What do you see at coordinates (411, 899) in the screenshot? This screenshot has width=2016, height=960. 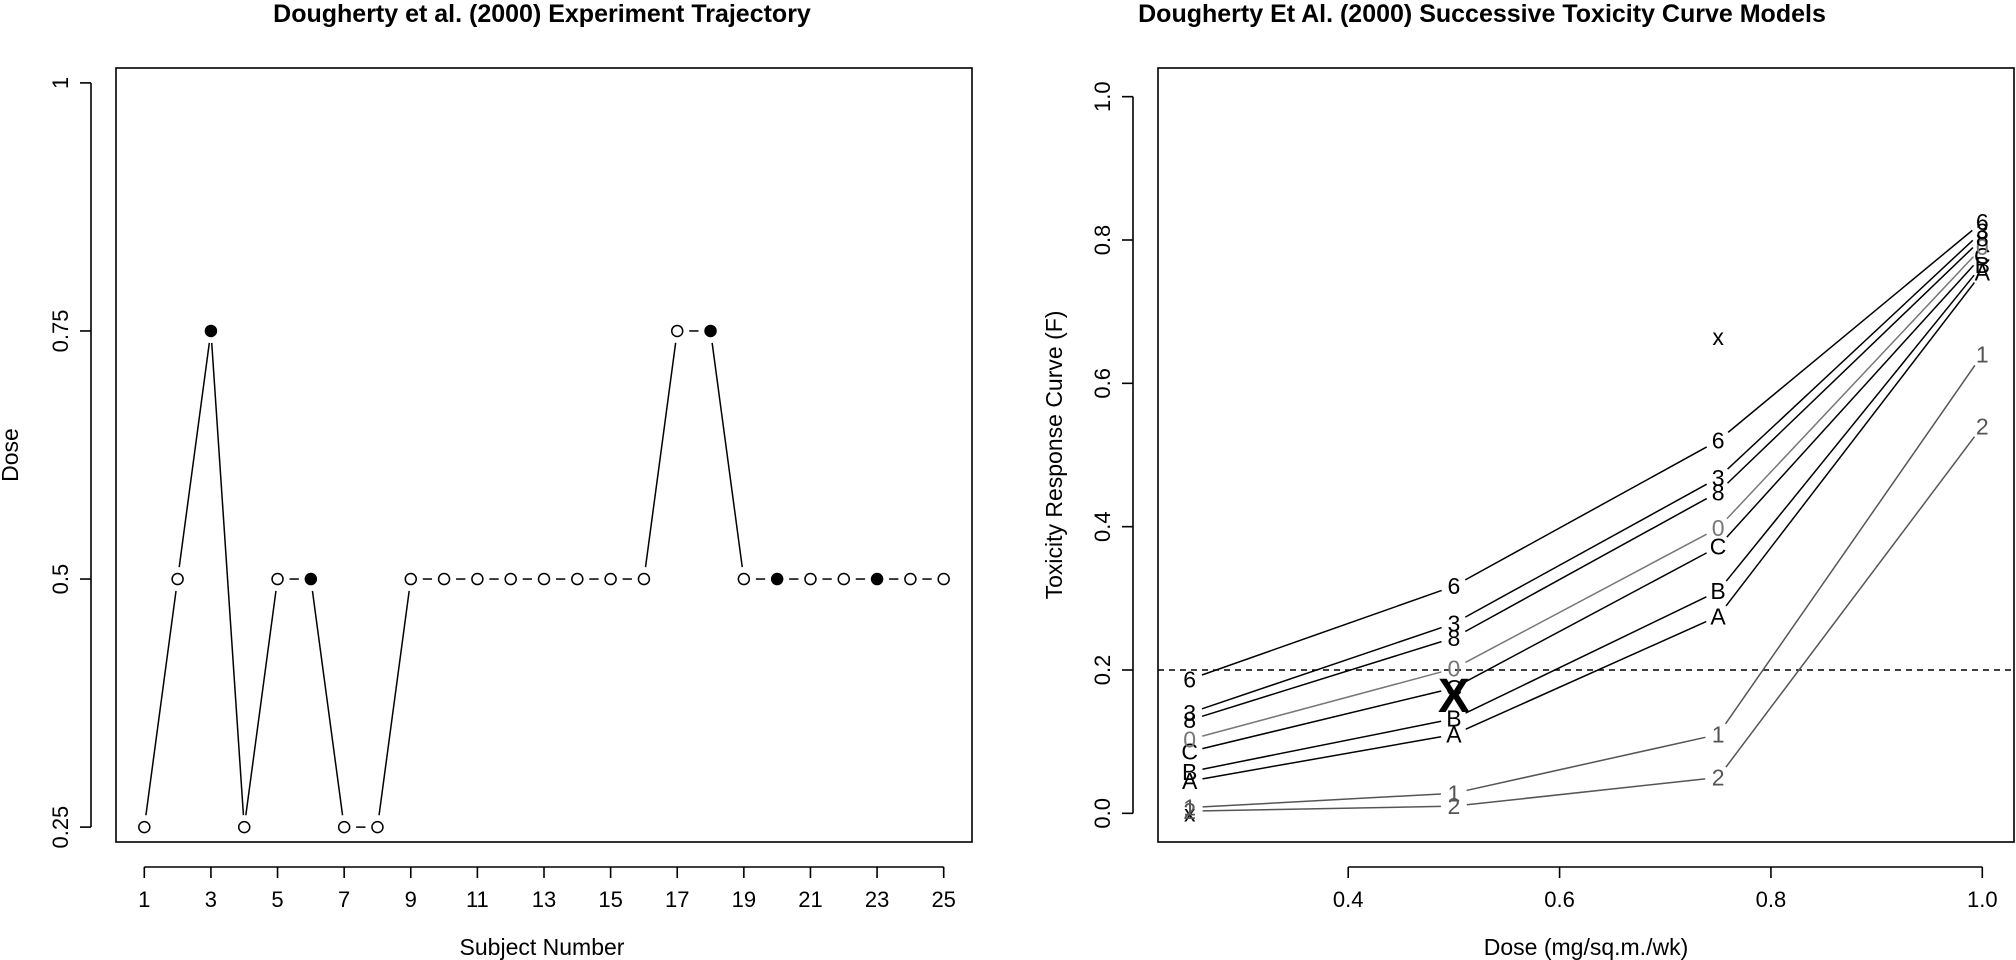 I see `x-tick-label: 9` at bounding box center [411, 899].